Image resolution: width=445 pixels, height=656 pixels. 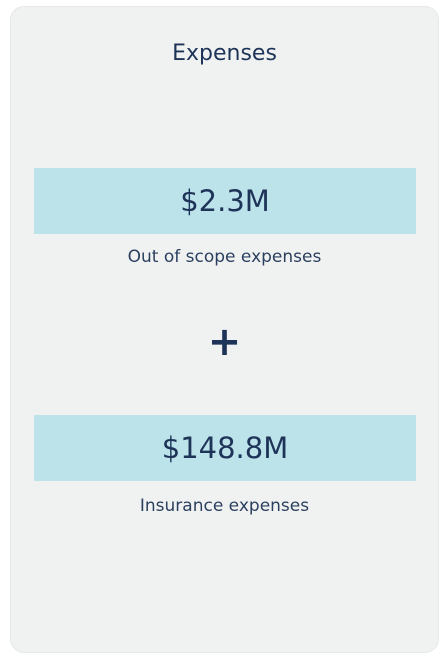 What do you see at coordinates (225, 201) in the screenshot?
I see `value-box: $2.3M` at bounding box center [225, 201].